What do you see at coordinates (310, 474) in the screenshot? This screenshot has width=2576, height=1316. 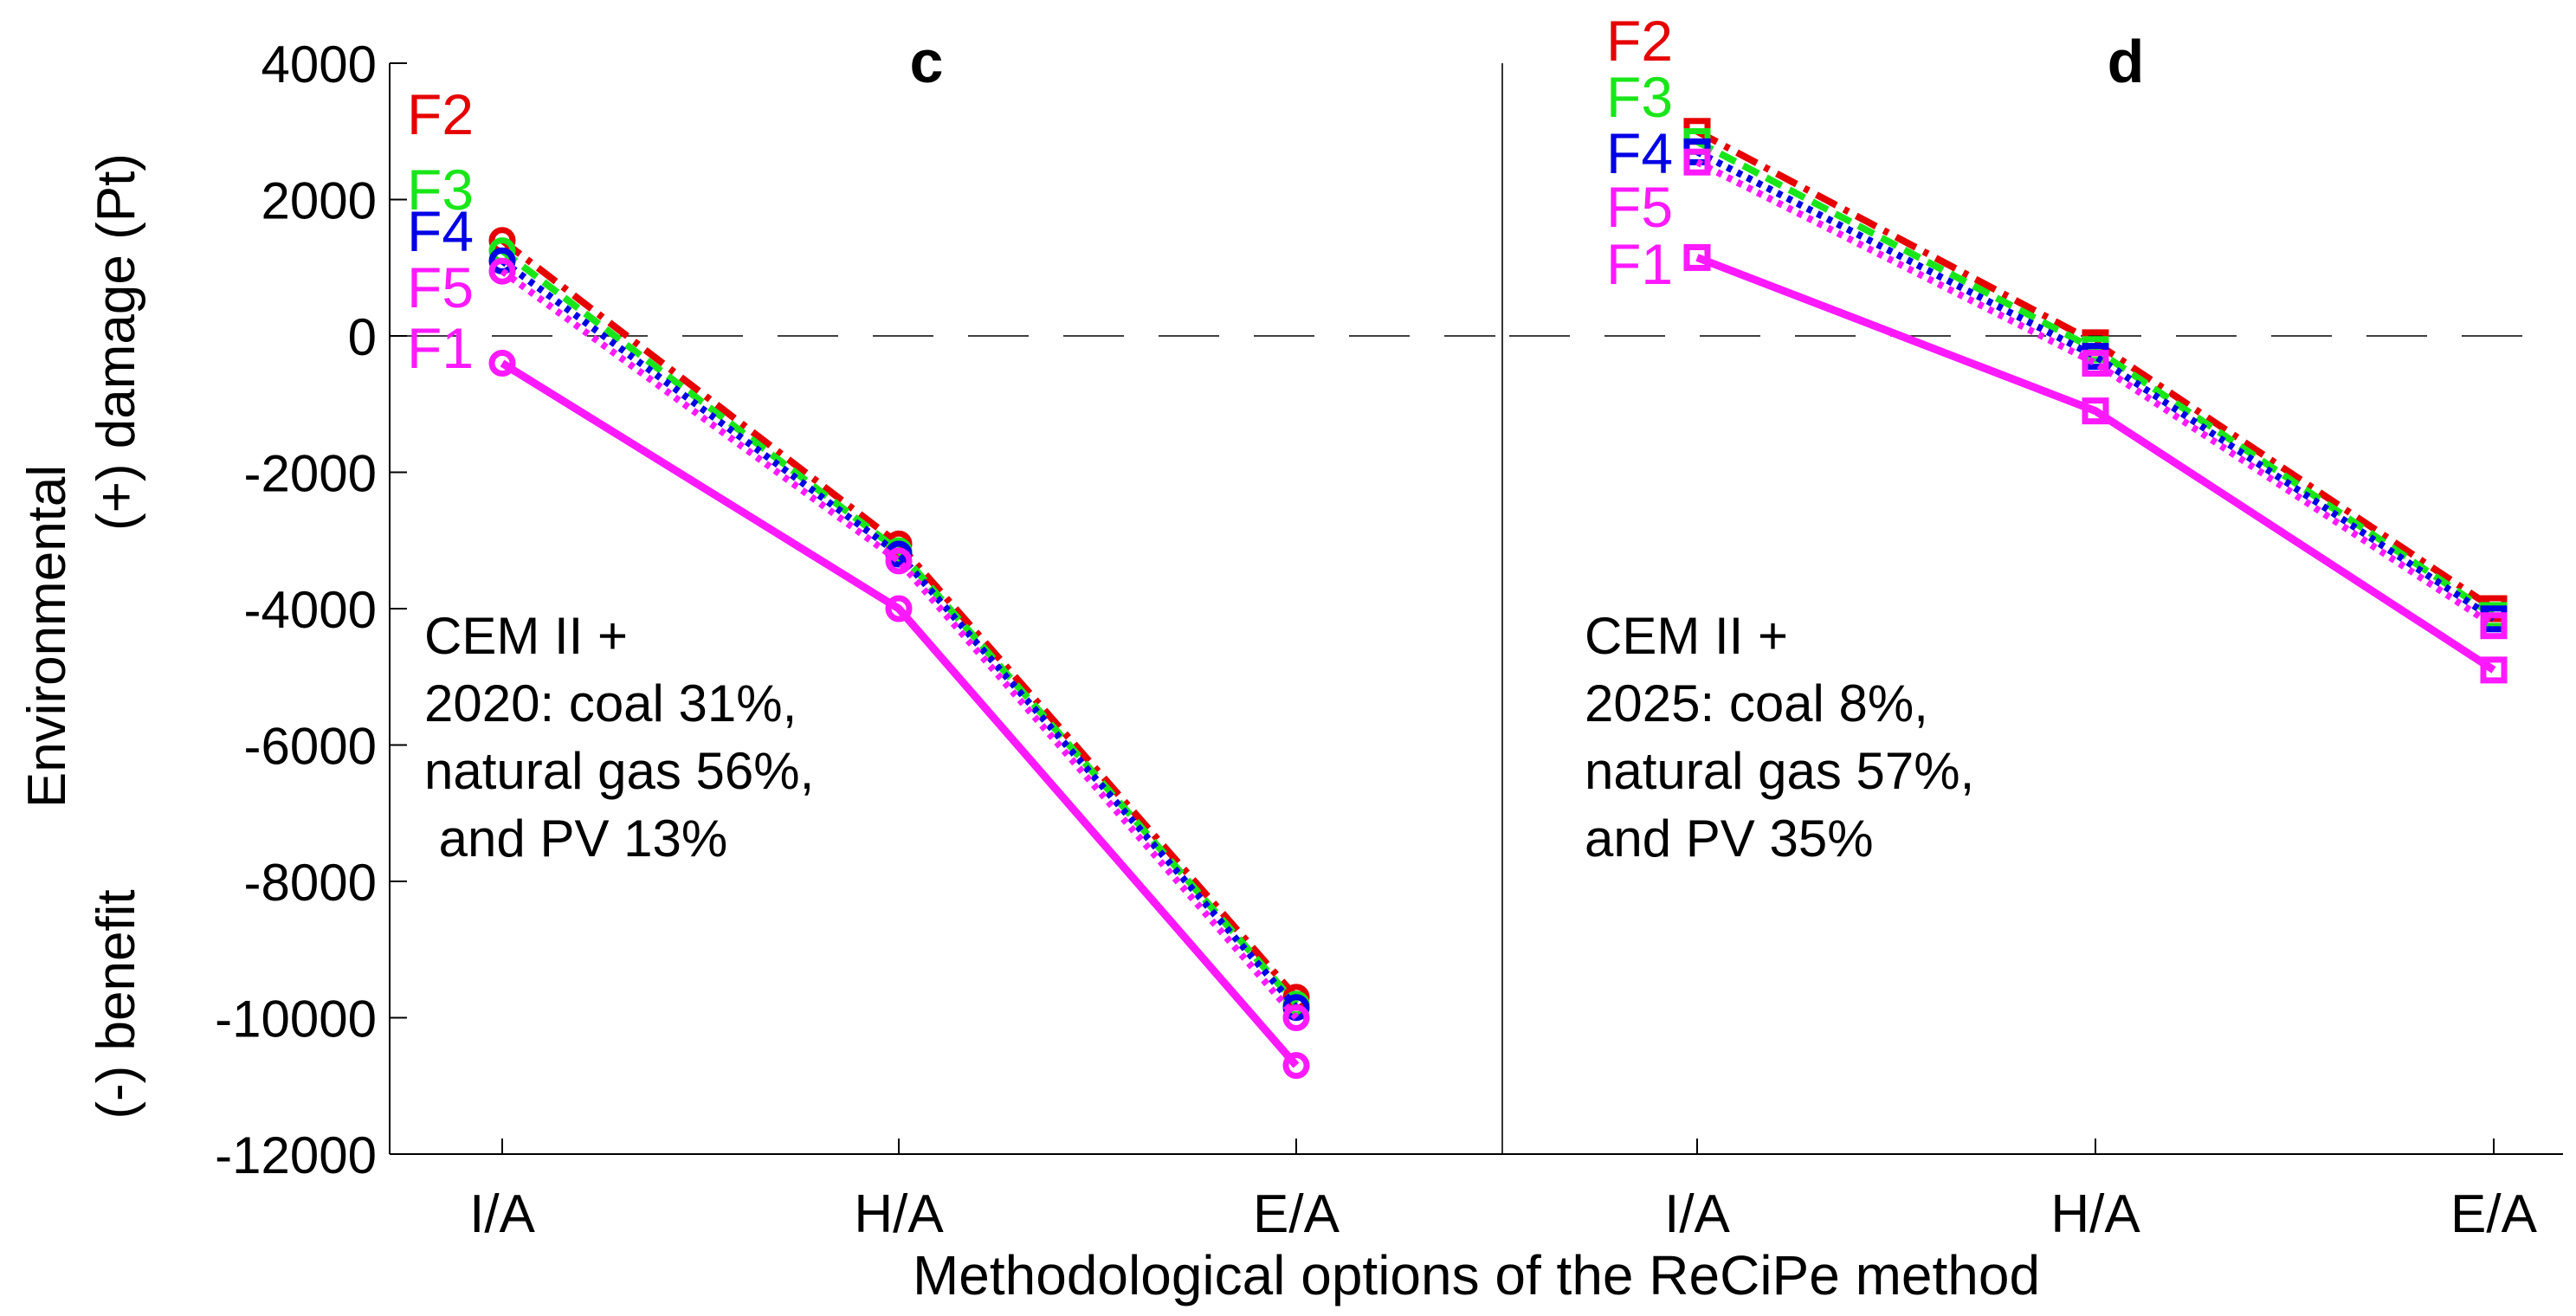 I see `y-tick-label: -2000` at bounding box center [310, 474].